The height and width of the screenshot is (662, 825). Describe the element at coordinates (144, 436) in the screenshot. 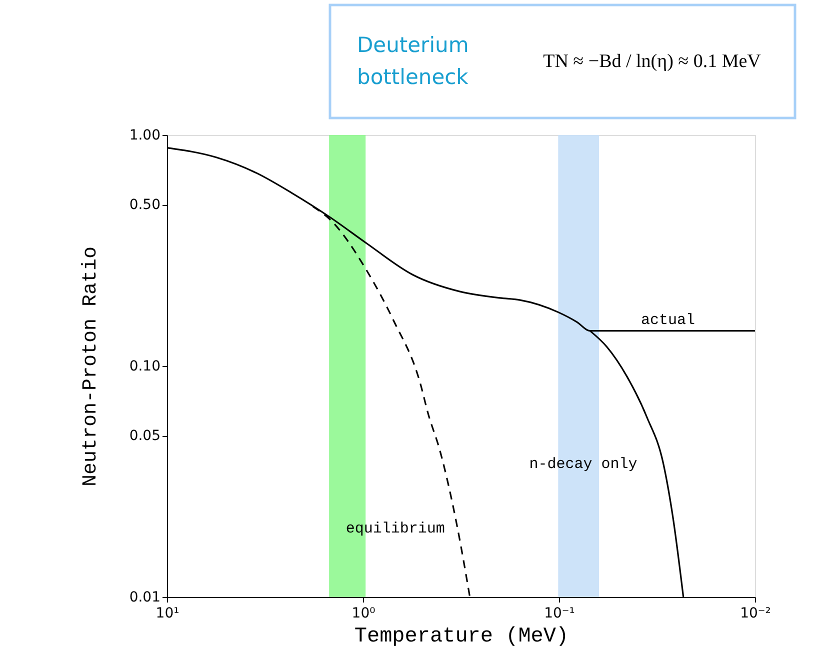

I see `y-tick-label: 0.05` at that location.